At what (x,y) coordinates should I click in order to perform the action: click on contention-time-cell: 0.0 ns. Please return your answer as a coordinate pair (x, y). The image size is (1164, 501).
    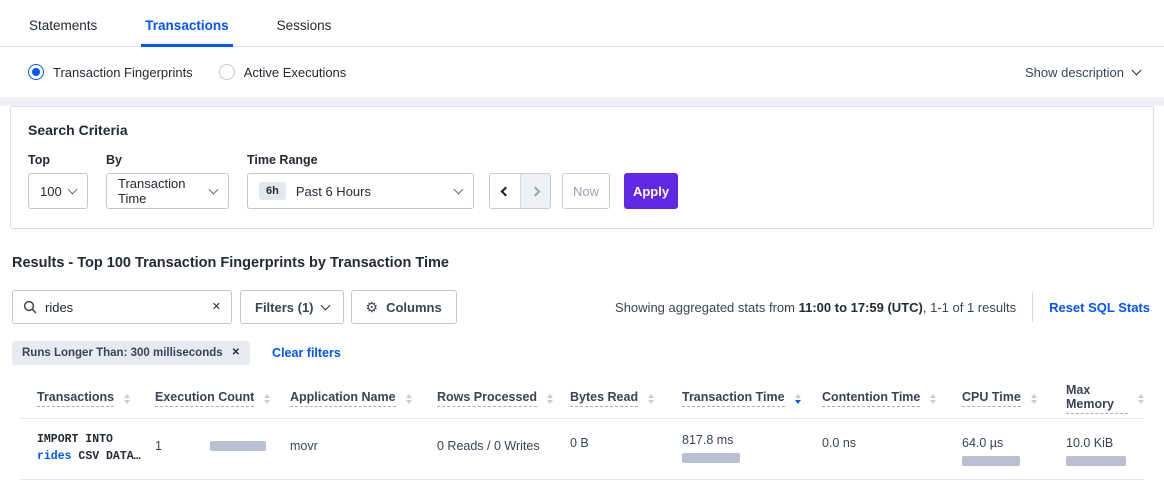
    Looking at the image, I should click on (839, 442).